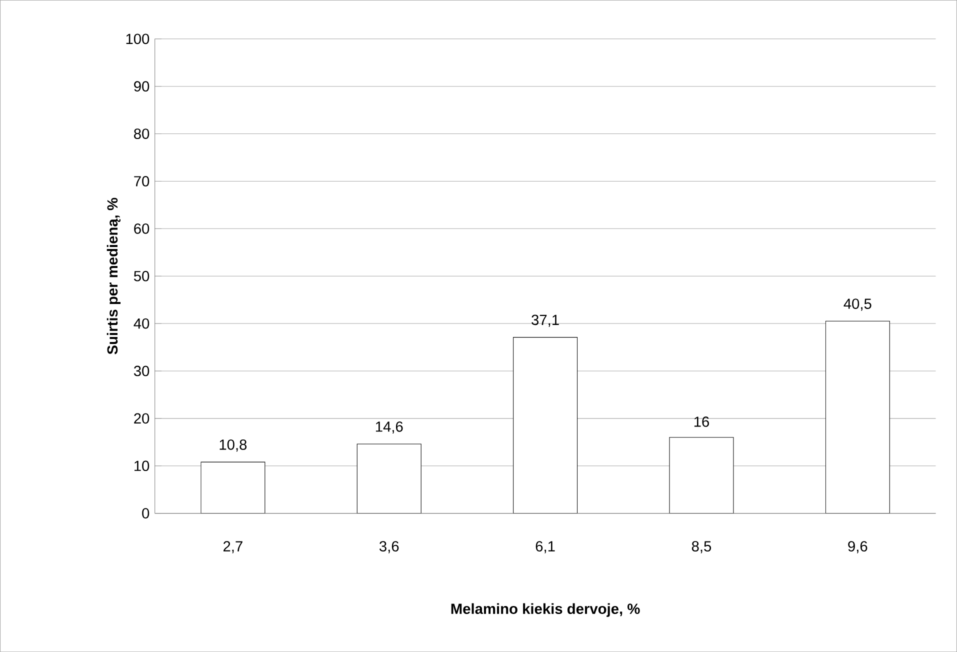 This screenshot has height=652, width=957. Describe the element at coordinates (138, 39) in the screenshot. I see `y-tick-label: 100` at that location.